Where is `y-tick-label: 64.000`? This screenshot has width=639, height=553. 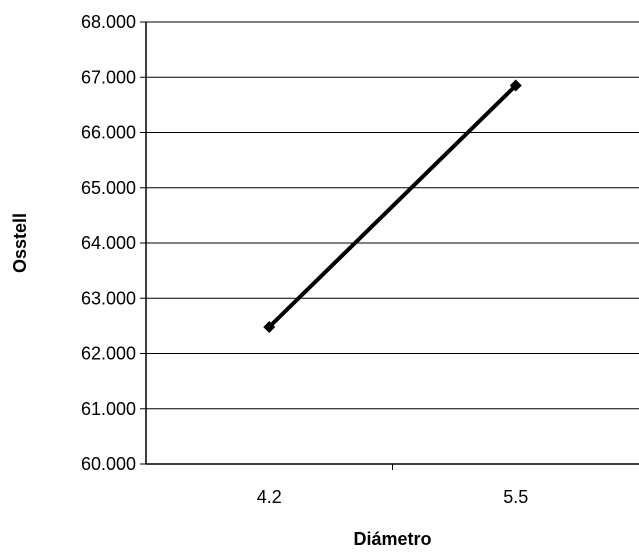 y-tick-label: 64.000 is located at coordinates (108, 243).